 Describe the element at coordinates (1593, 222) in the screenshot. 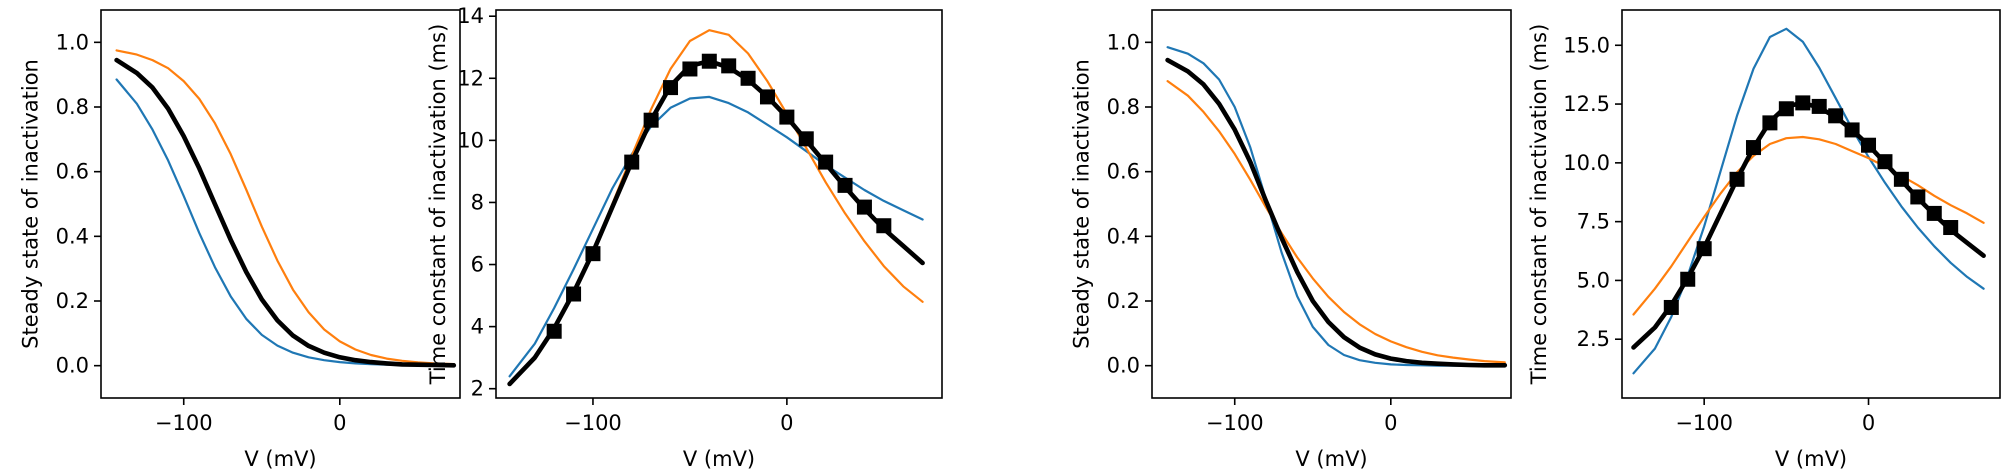

I see `y-tick-label: 7.5` at that location.